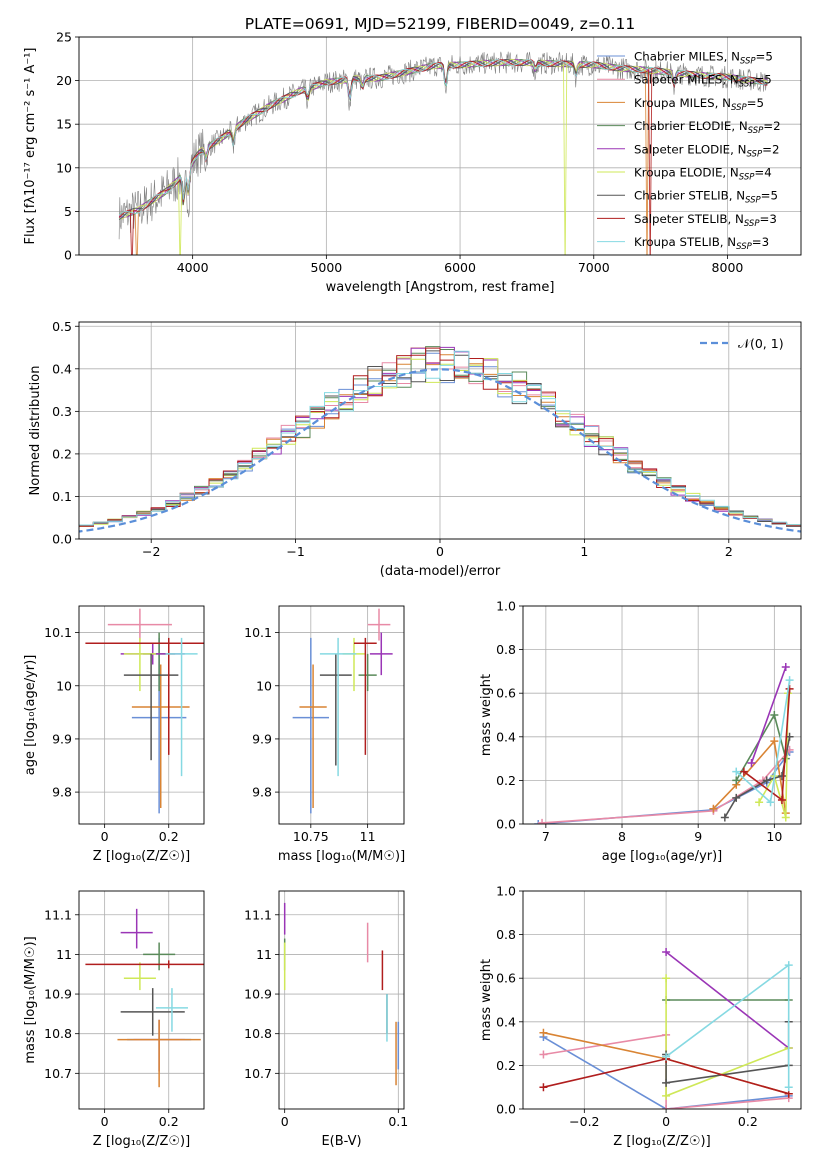 The width and height of the screenshot is (819, 1170). What do you see at coordinates (62, 411) in the screenshot?
I see `y-tick-label: 0.3` at bounding box center [62, 411].